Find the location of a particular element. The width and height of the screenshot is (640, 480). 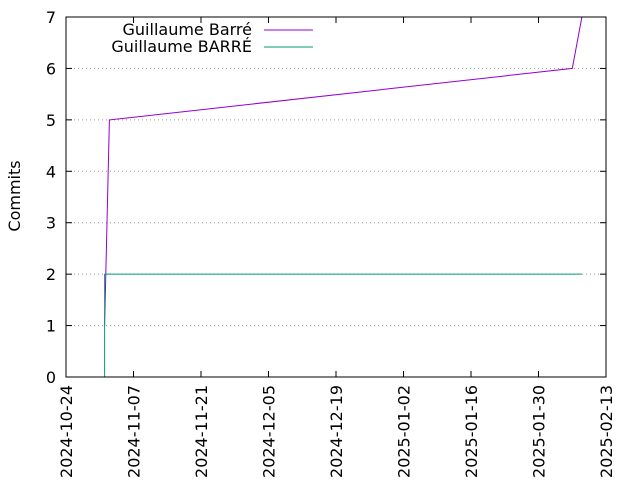

y-tick-label: 6 is located at coordinates (51, 68).